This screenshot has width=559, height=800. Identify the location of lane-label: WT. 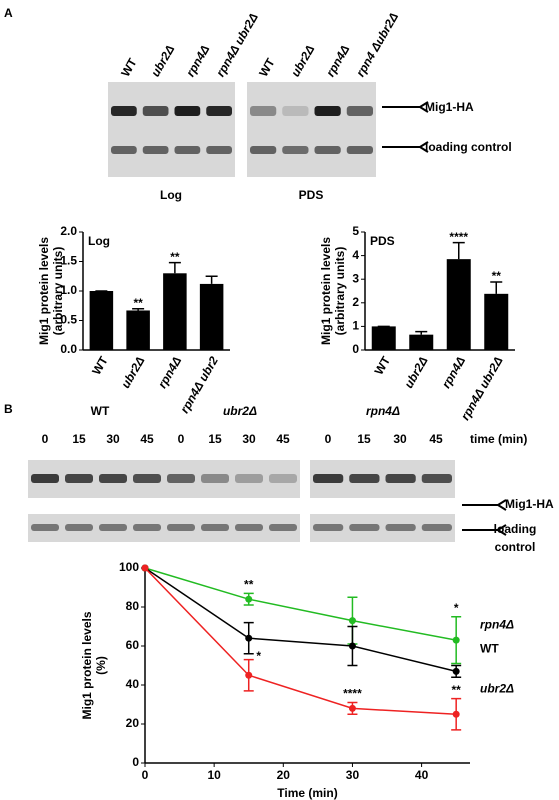
(267, 67).